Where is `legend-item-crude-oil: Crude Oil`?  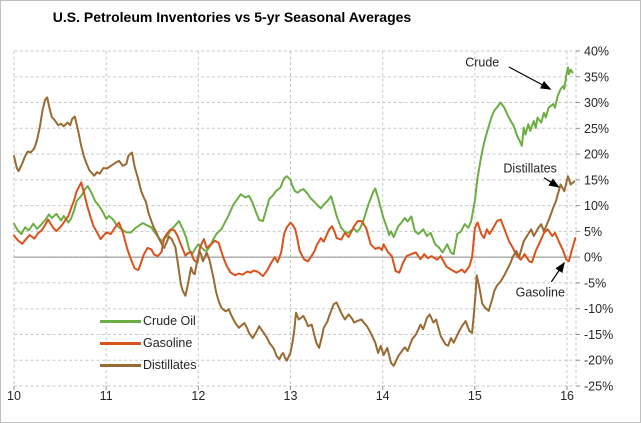
legend-item-crude-oil: Crude Oil is located at coordinates (148, 321).